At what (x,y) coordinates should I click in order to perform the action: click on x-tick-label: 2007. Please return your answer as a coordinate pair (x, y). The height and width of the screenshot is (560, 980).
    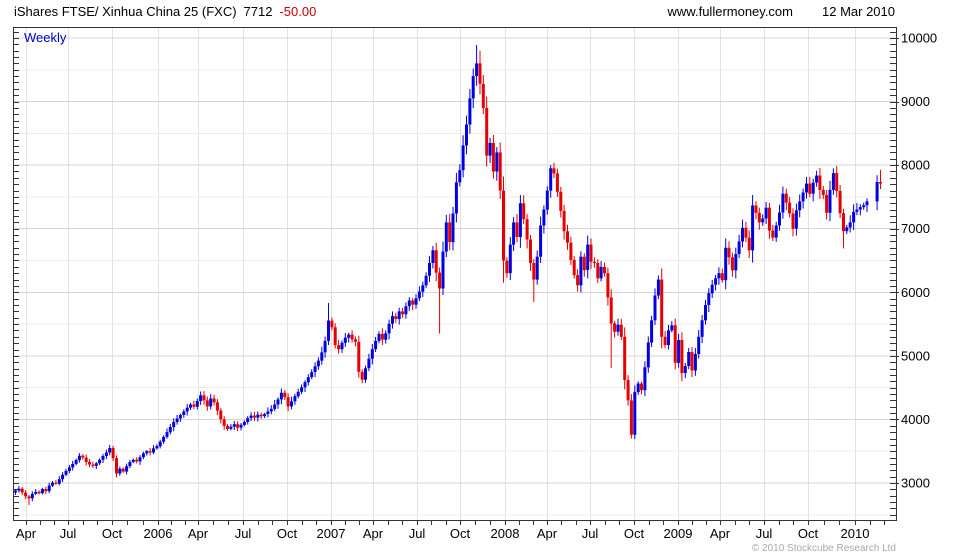
    Looking at the image, I should click on (331, 533).